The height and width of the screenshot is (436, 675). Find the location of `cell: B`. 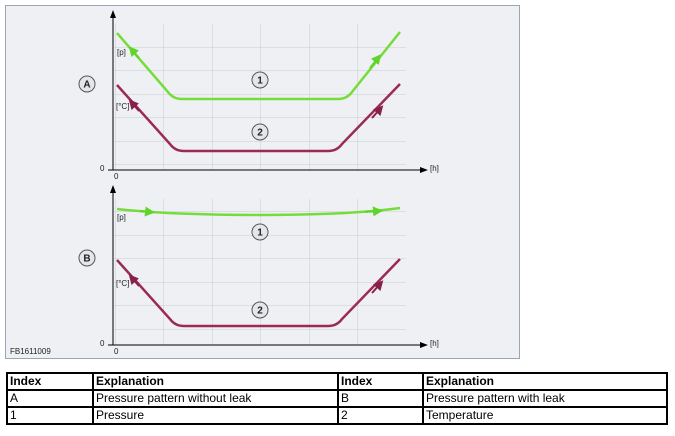

cell: B is located at coordinates (380, 398).